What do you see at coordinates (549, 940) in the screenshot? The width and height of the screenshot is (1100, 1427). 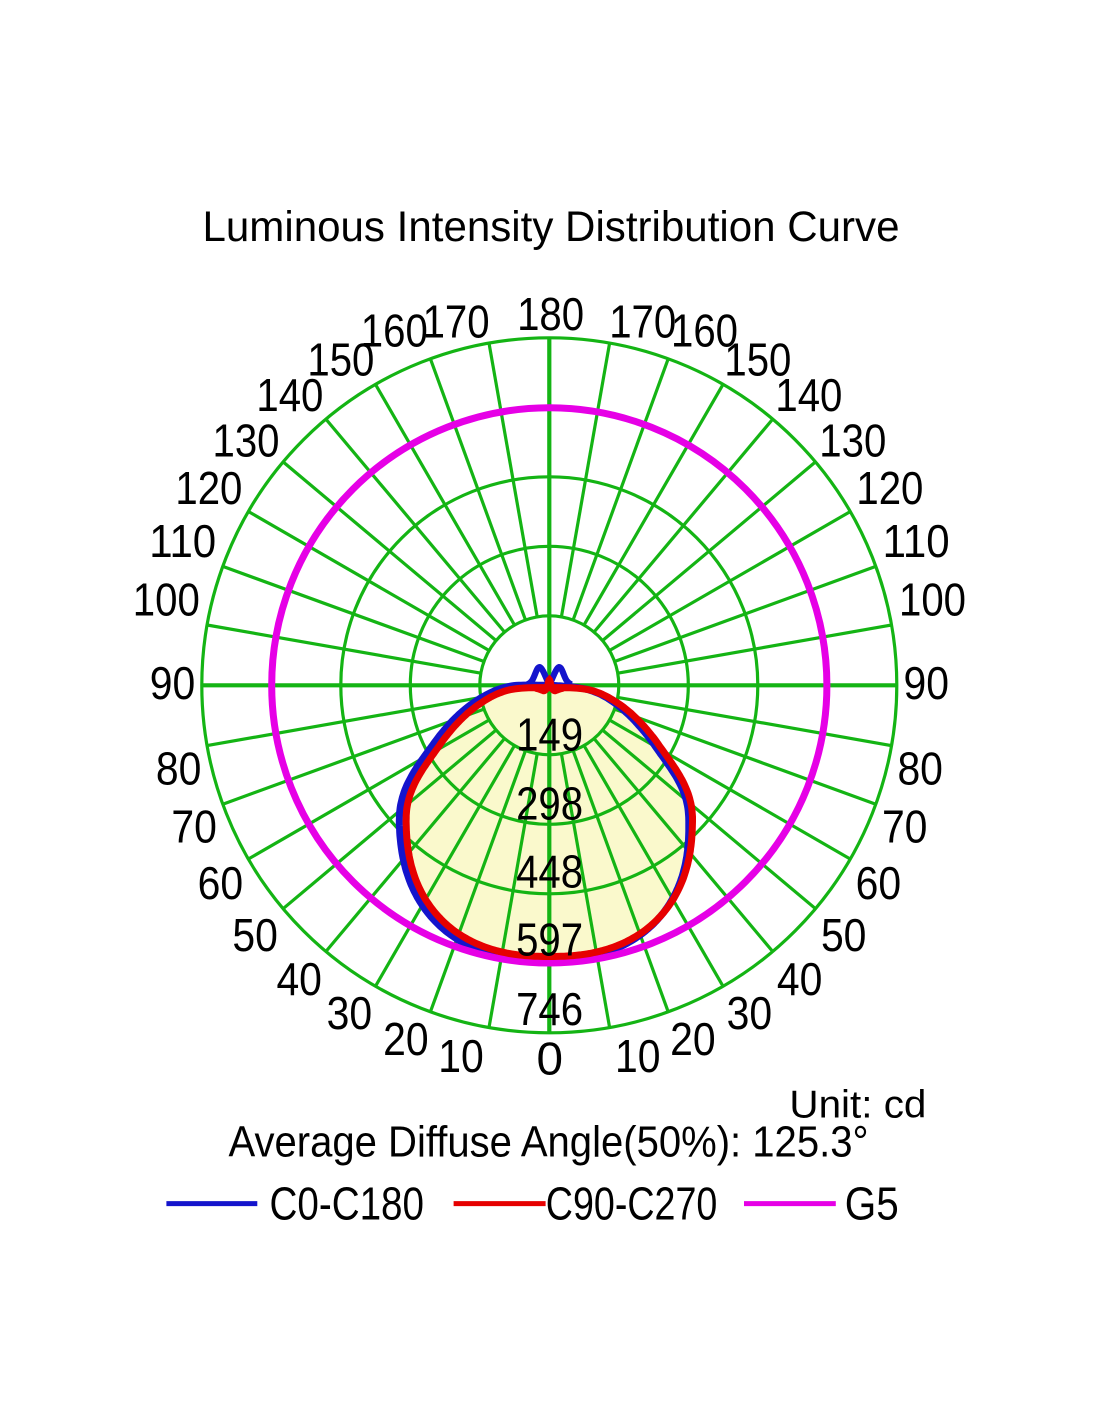 I see `svg-text: 597` at bounding box center [549, 940].